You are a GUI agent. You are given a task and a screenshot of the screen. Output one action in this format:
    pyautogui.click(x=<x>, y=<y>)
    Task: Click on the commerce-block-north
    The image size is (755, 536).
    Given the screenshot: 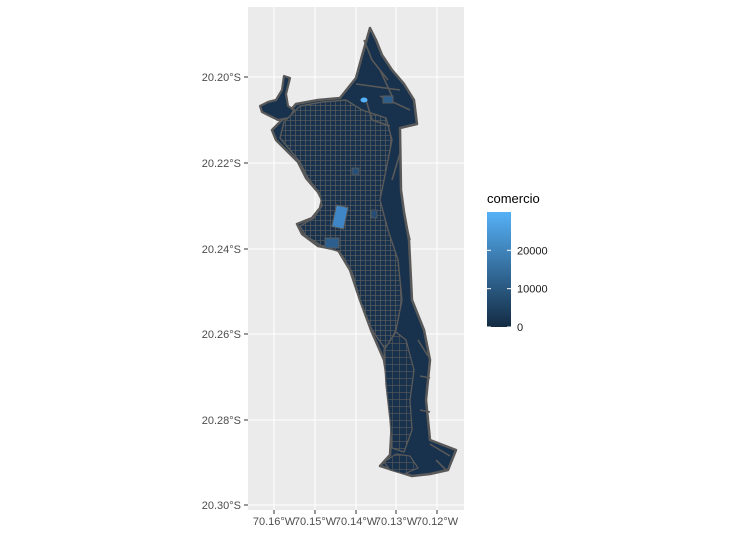 What is the action you would take?
    pyautogui.click(x=388, y=99)
    